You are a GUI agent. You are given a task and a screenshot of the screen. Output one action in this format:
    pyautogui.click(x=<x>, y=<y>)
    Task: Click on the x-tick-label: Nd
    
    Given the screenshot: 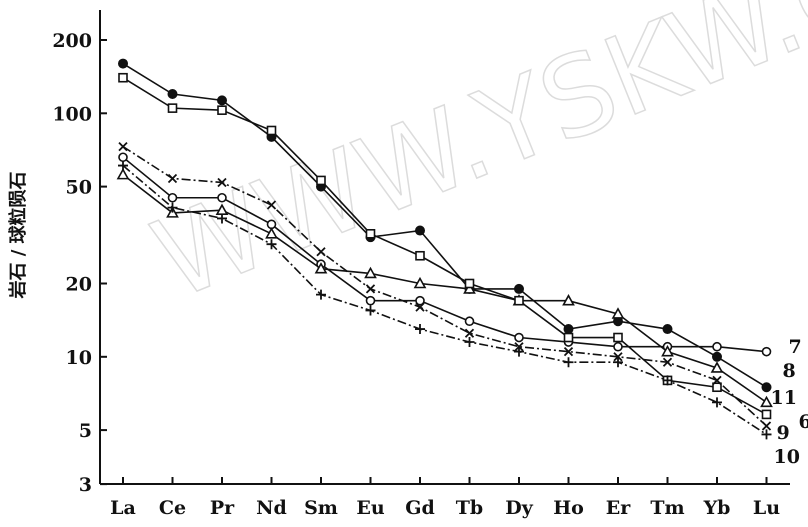 What is the action you would take?
    pyautogui.click(x=271, y=508)
    